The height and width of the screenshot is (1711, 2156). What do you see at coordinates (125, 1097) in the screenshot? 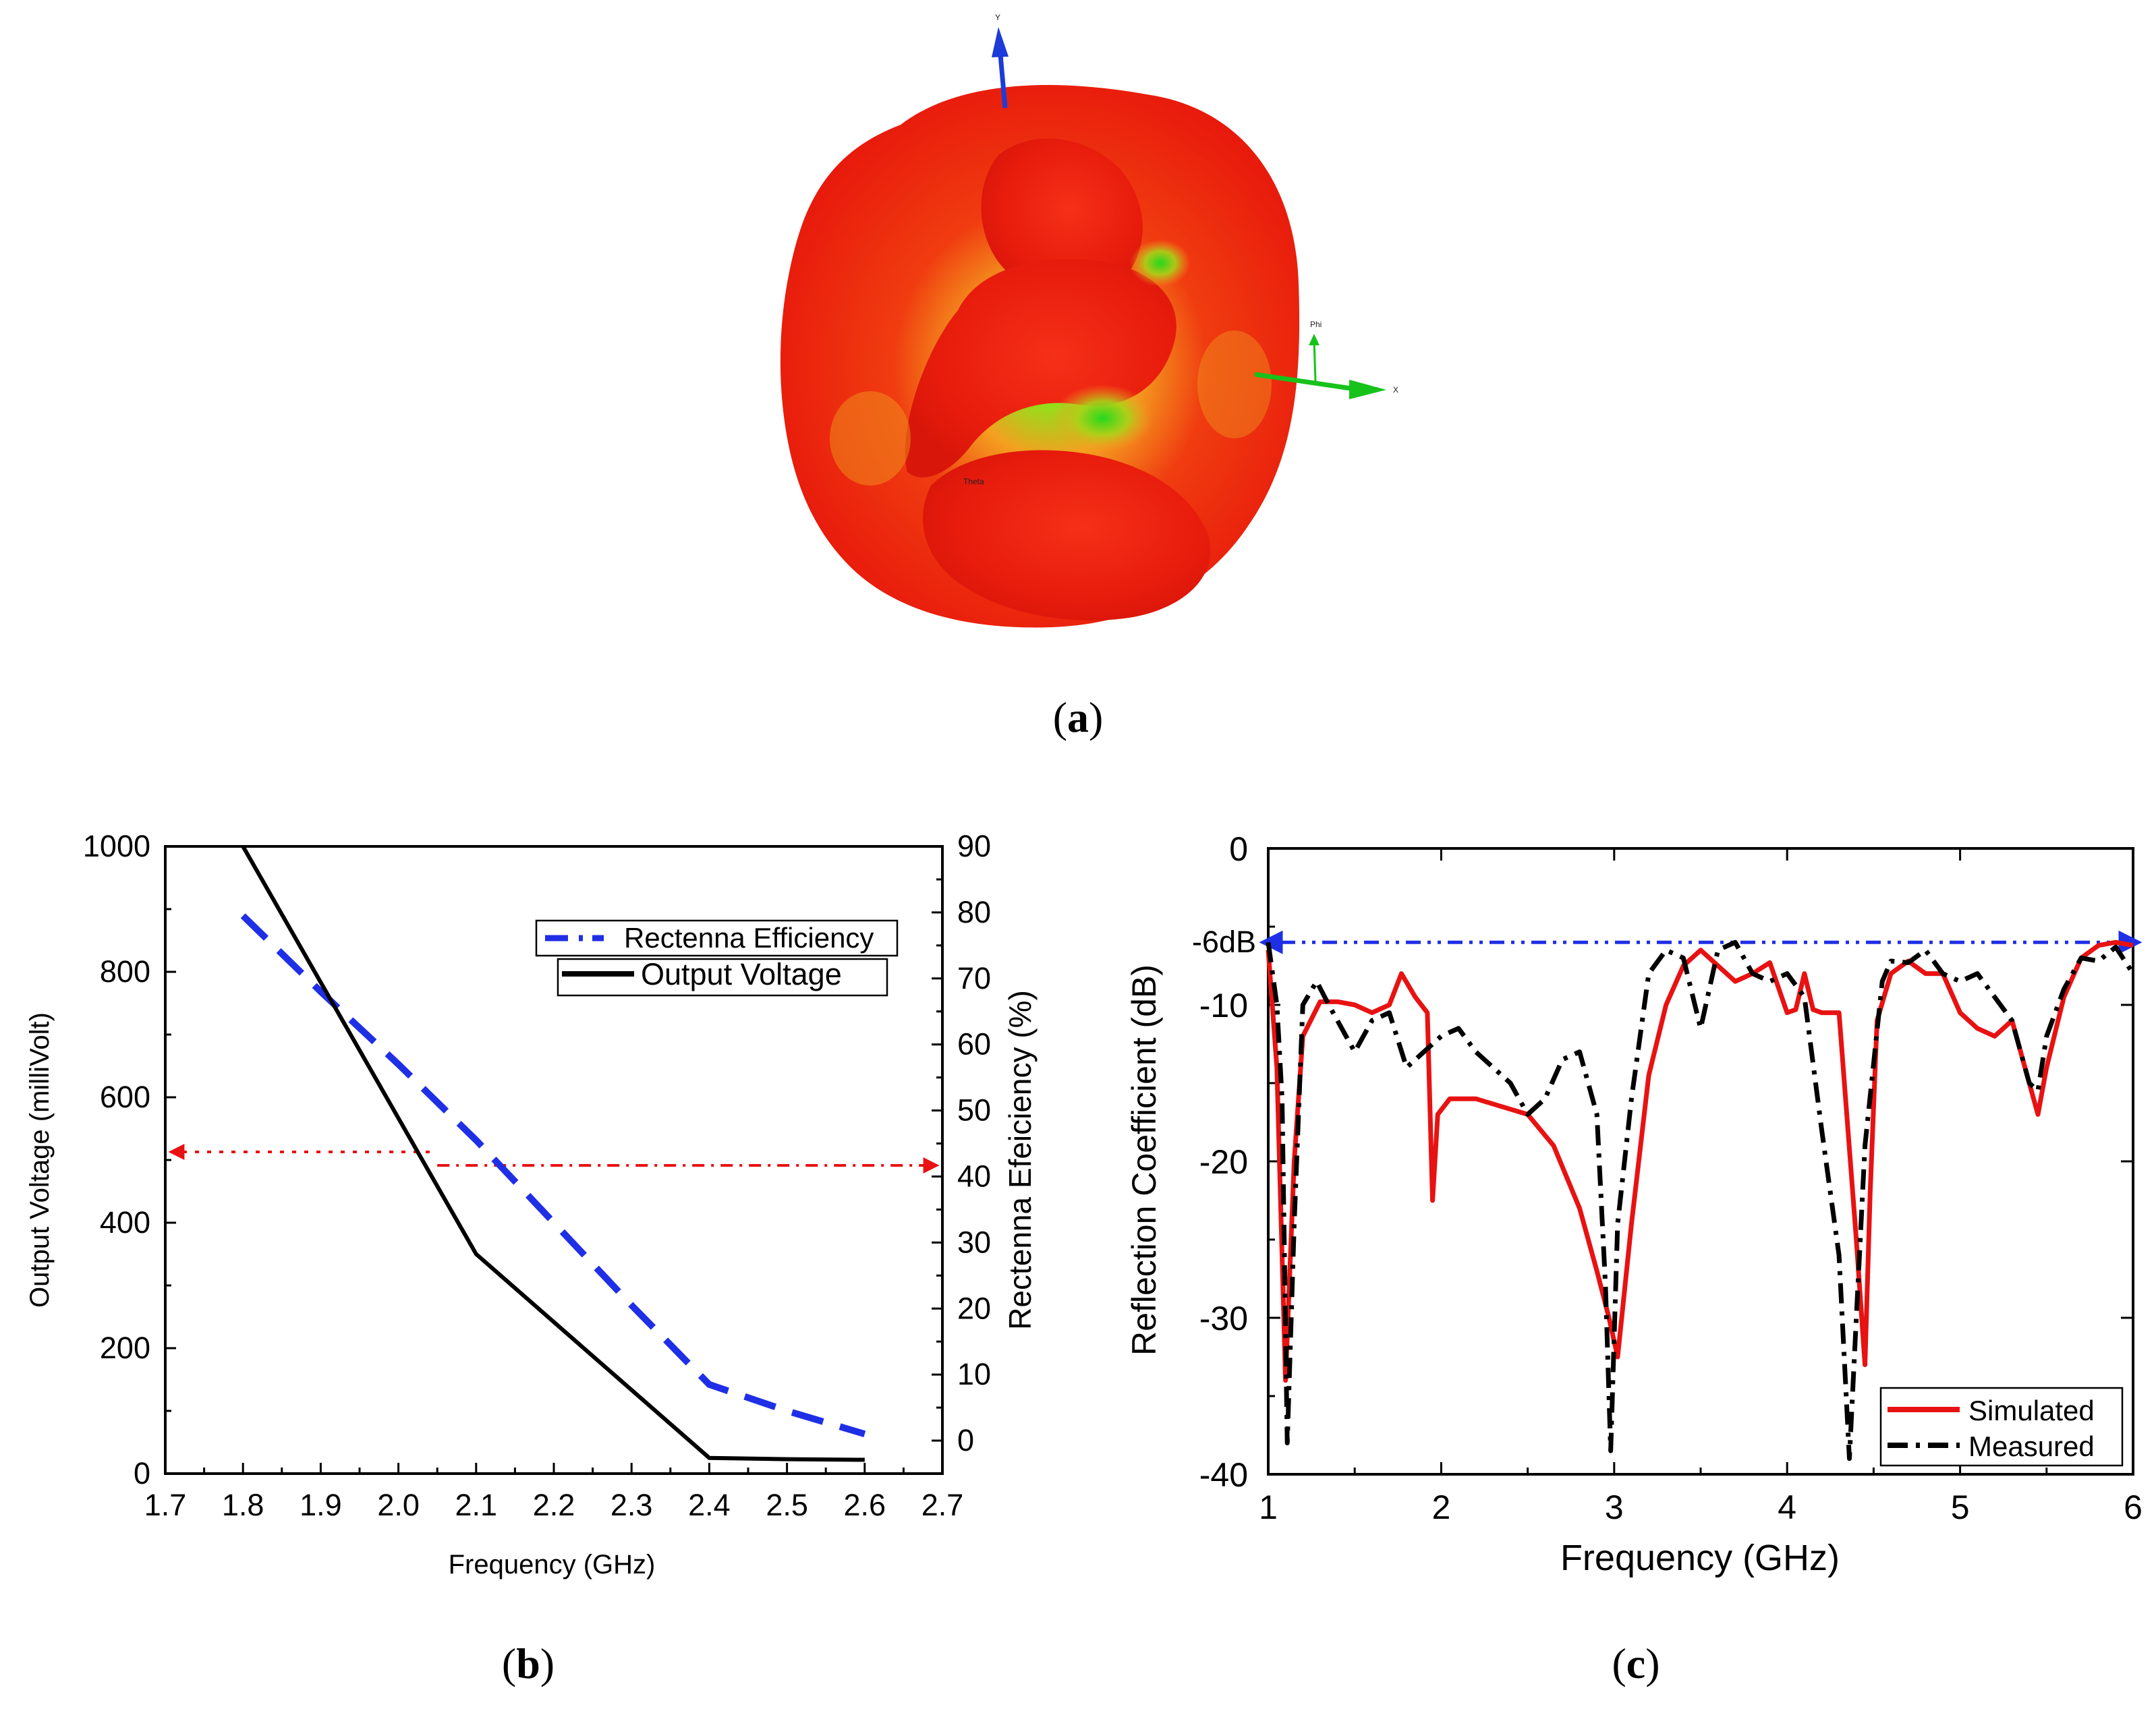
I see `chart-b-ytick-label: 600` at bounding box center [125, 1097].